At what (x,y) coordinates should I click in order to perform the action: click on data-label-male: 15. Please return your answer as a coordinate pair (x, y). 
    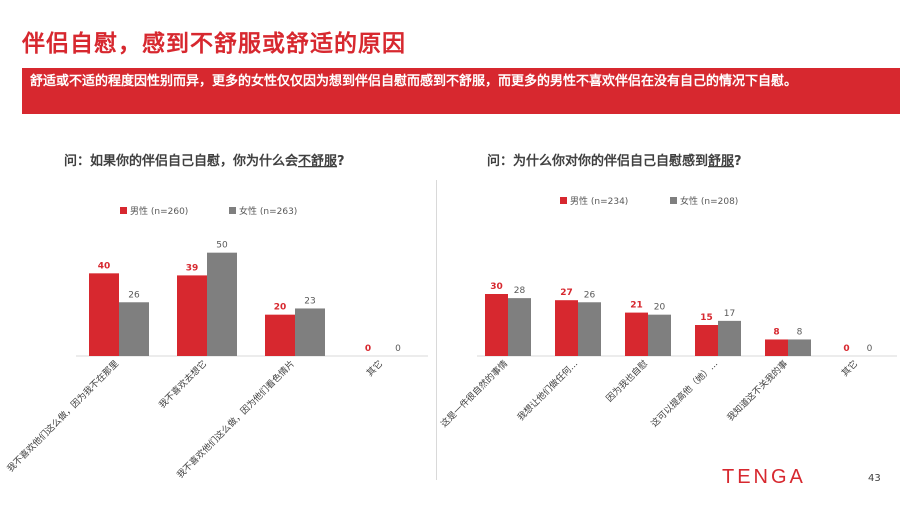
    Looking at the image, I should click on (706, 318).